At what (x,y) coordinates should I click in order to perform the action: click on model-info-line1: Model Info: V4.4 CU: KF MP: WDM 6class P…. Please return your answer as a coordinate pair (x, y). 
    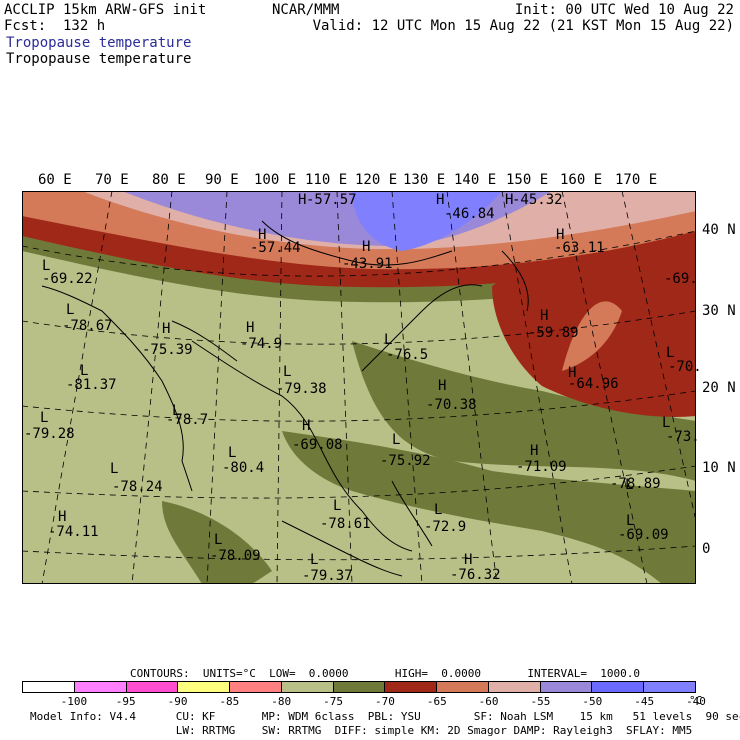
    Looking at the image, I should click on (385, 716).